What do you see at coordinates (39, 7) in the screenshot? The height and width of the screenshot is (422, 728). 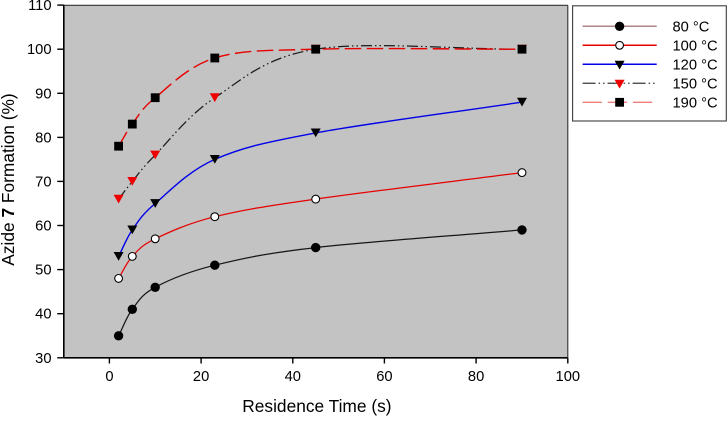 I see `svg-text: 110` at bounding box center [39, 7].